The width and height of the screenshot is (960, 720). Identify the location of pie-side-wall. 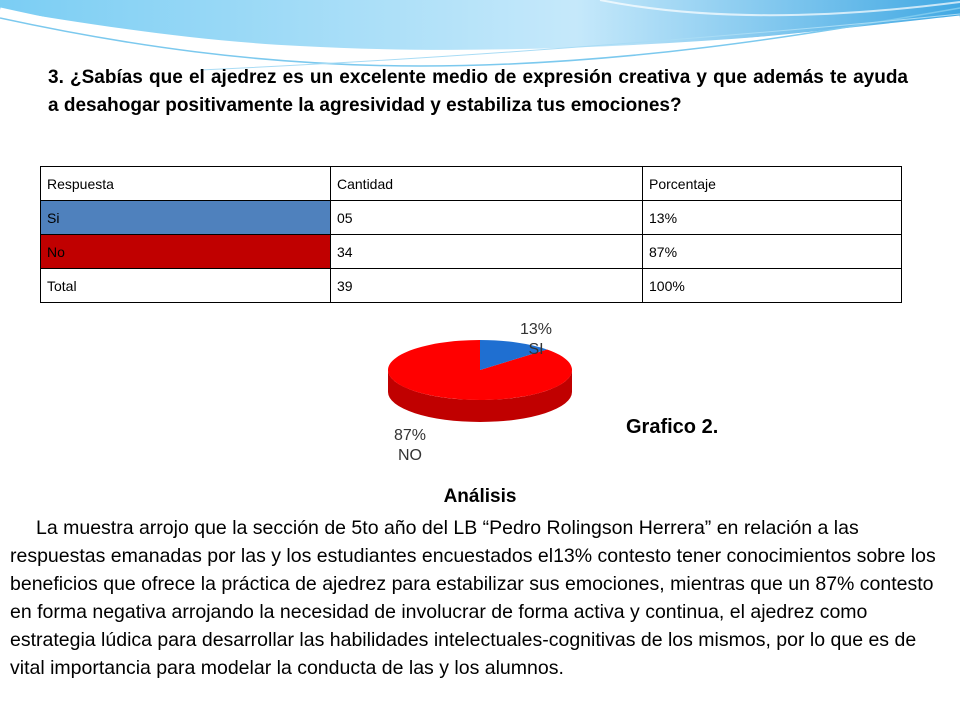
(480, 396).